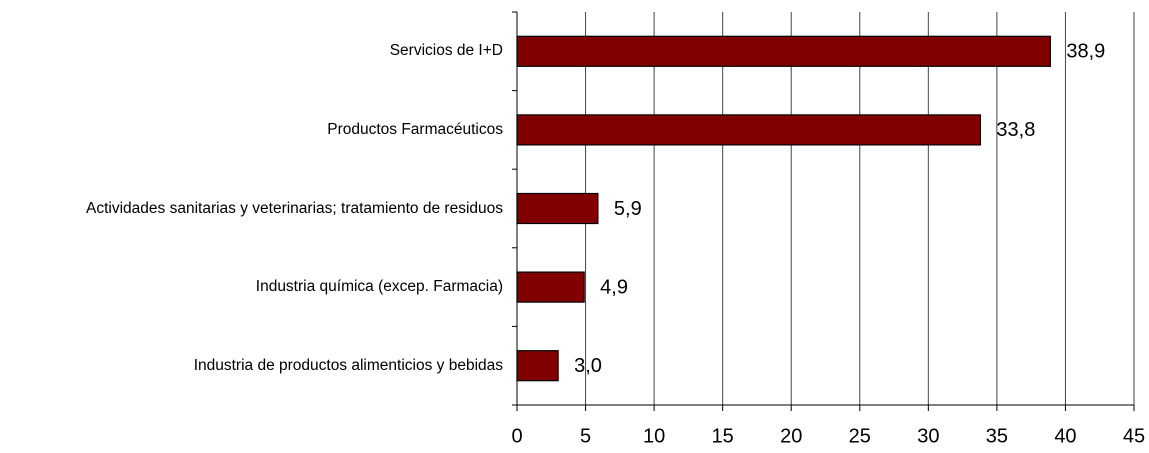  I want to click on x-tick-label: 10, so click(654, 436).